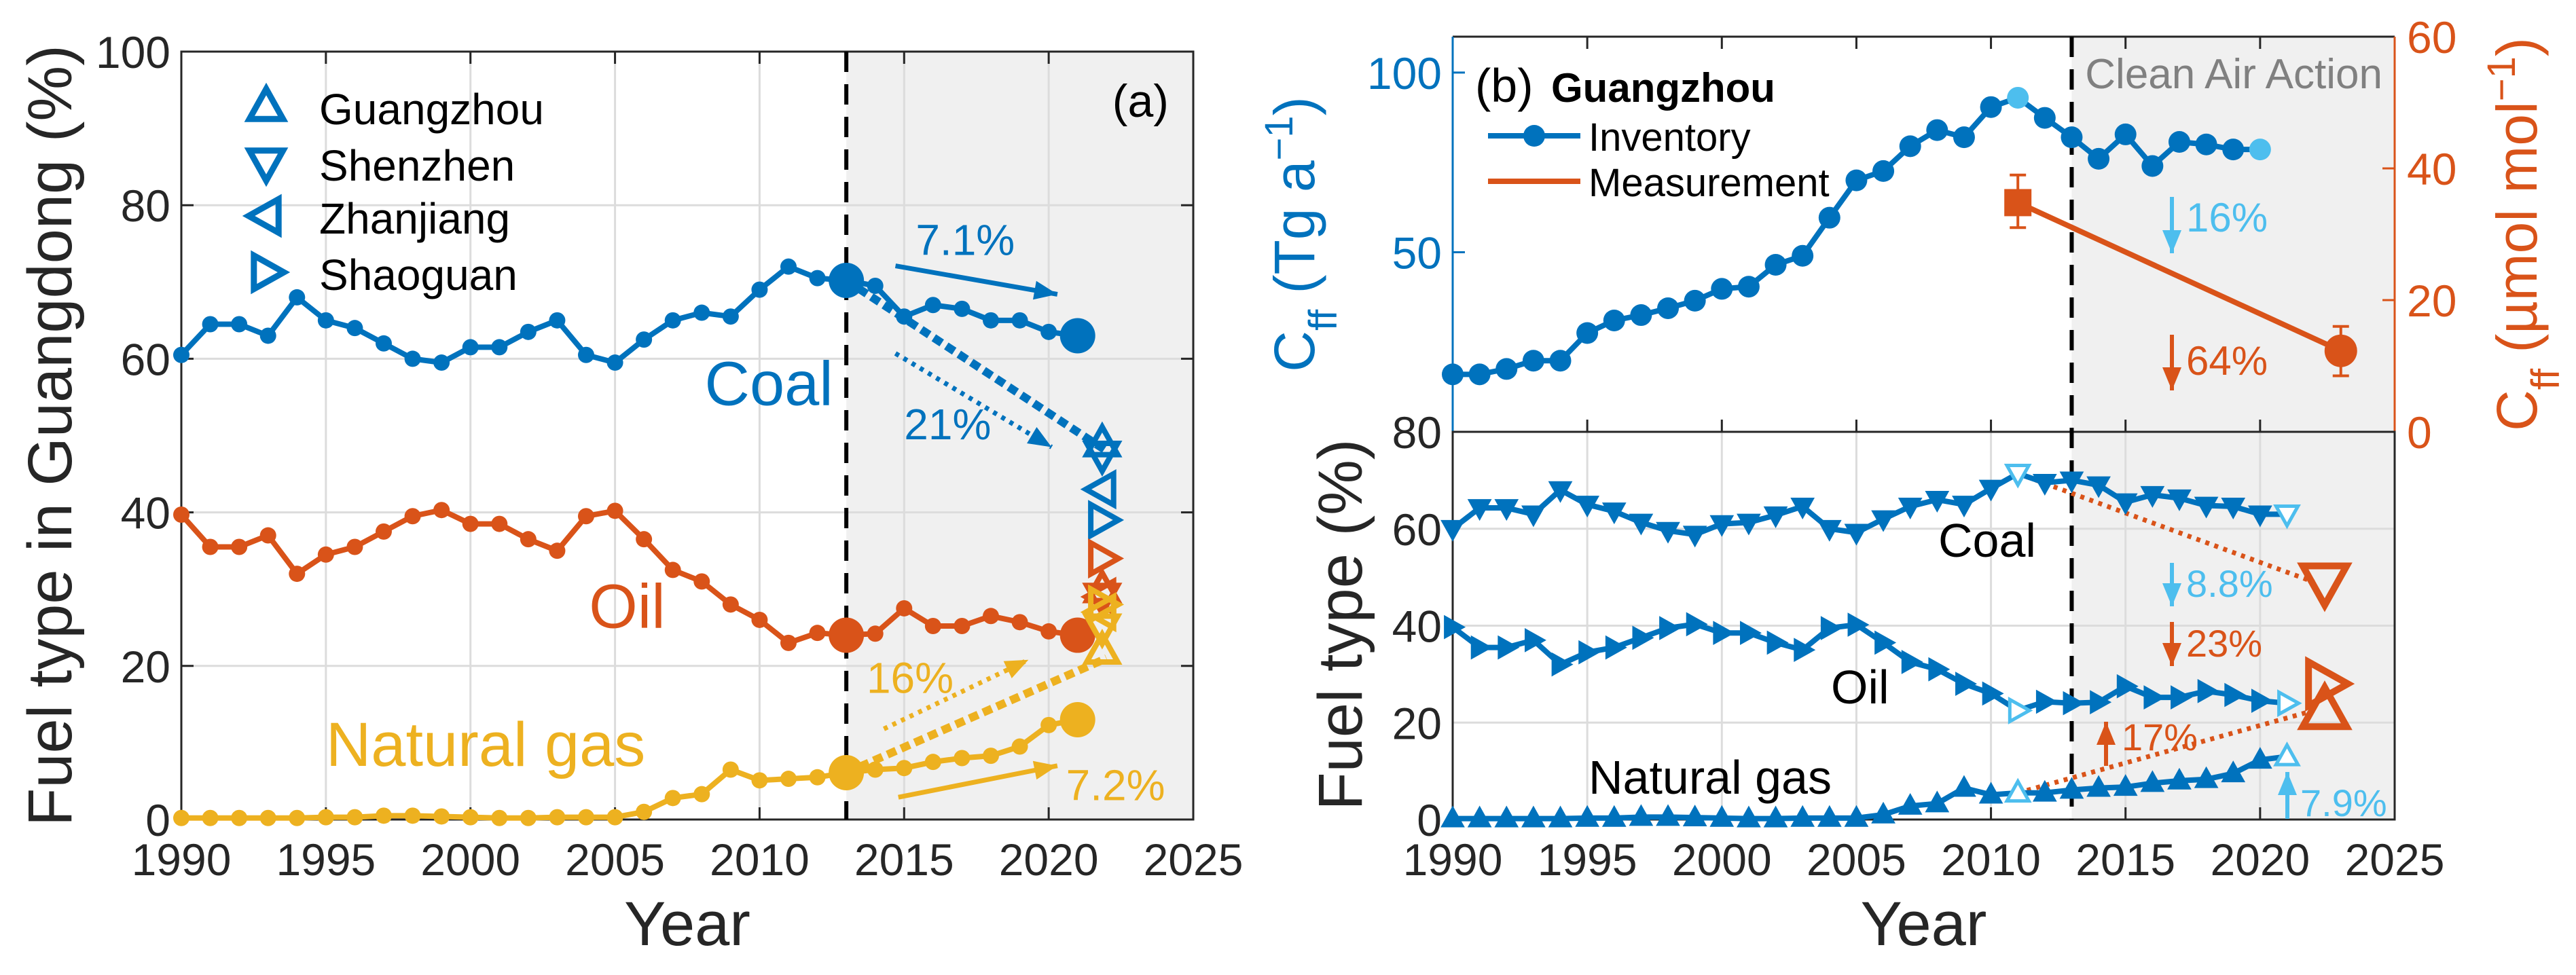 The image size is (2576, 975). What do you see at coordinates (1856, 859) in the screenshot?
I see `x-tick-label: 2005` at bounding box center [1856, 859].